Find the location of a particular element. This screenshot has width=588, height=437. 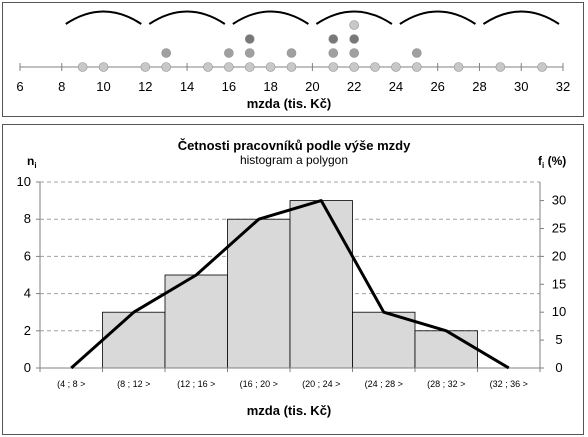

right-tick-label: 10 is located at coordinates (559, 311).